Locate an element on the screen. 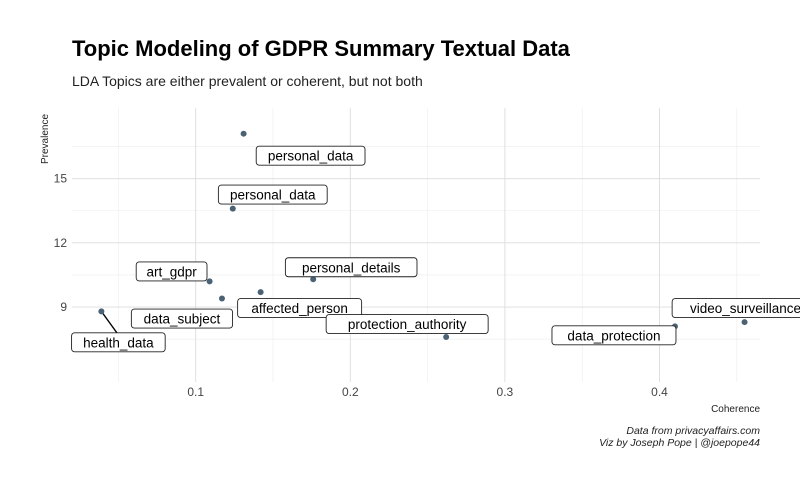 The width and height of the screenshot is (800, 491). data-label: protection_authority is located at coordinates (407, 324).